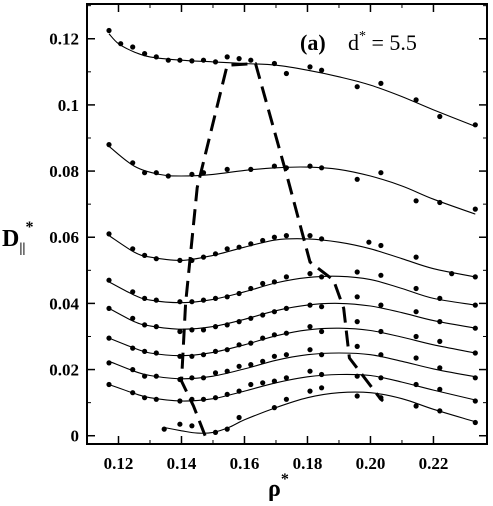  Describe the element at coordinates (10, 239) in the screenshot. I see `y-label-base: D` at that location.